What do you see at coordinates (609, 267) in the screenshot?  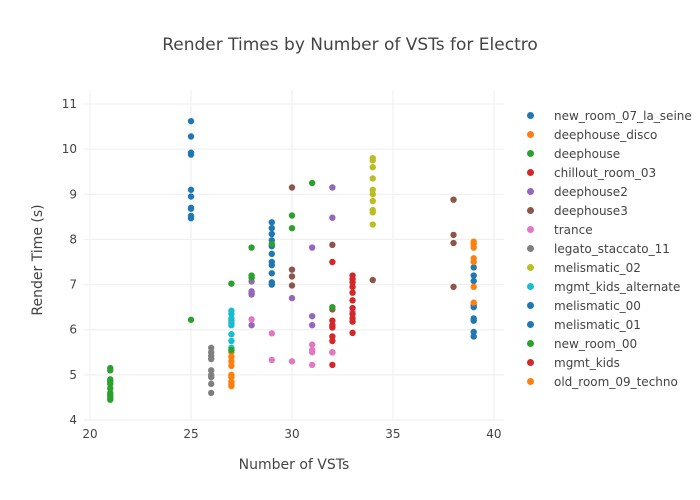 I see `legend-item: melismatic_02` at bounding box center [609, 267].